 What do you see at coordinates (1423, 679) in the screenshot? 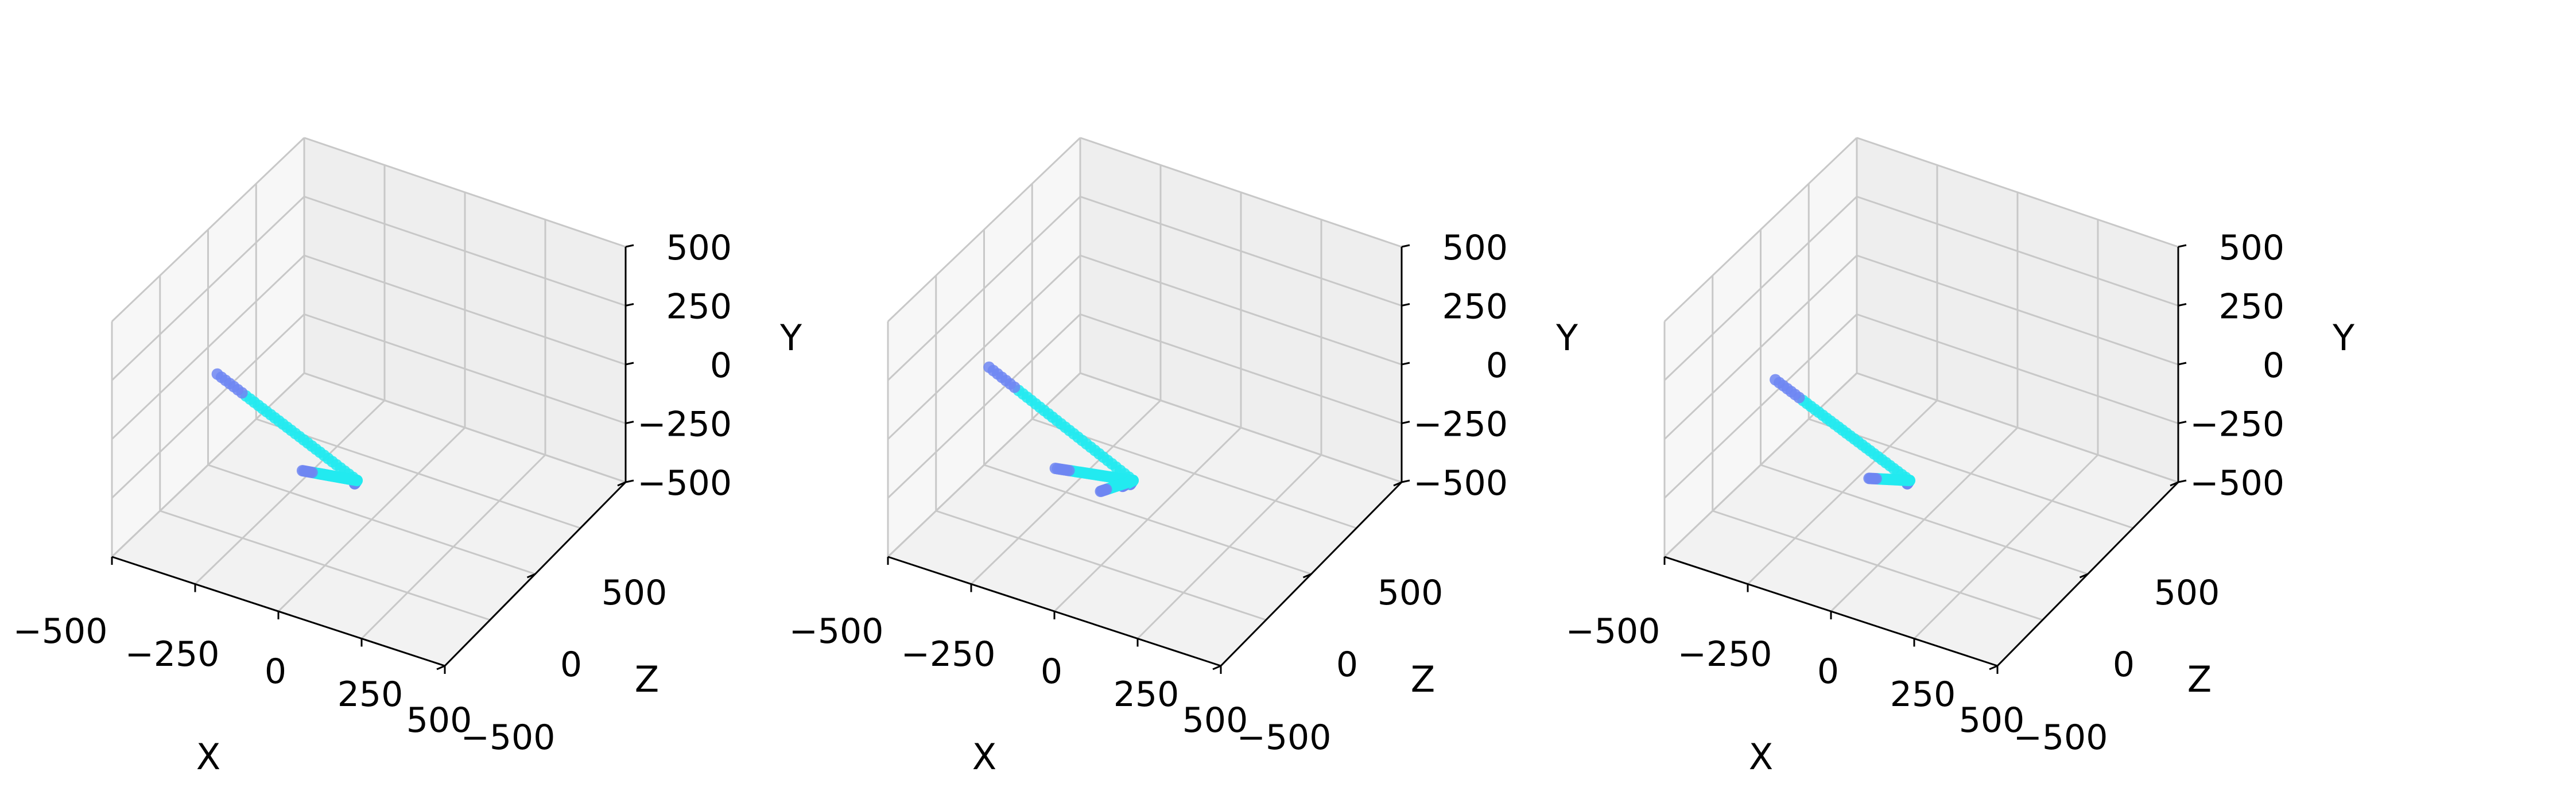
I see `z-axis-label: Z` at bounding box center [1423, 679].